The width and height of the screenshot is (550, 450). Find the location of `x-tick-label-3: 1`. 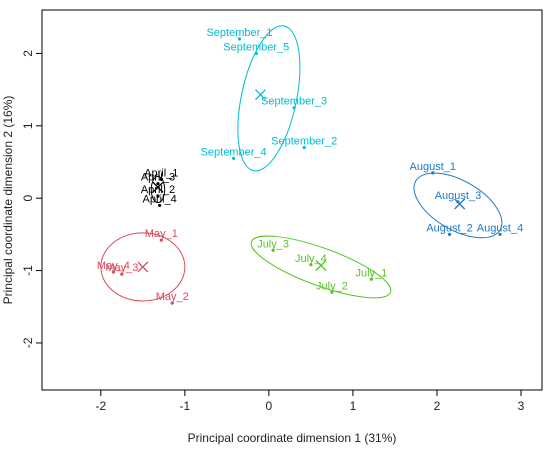

x-tick-label-3: 1 is located at coordinates (353, 406).